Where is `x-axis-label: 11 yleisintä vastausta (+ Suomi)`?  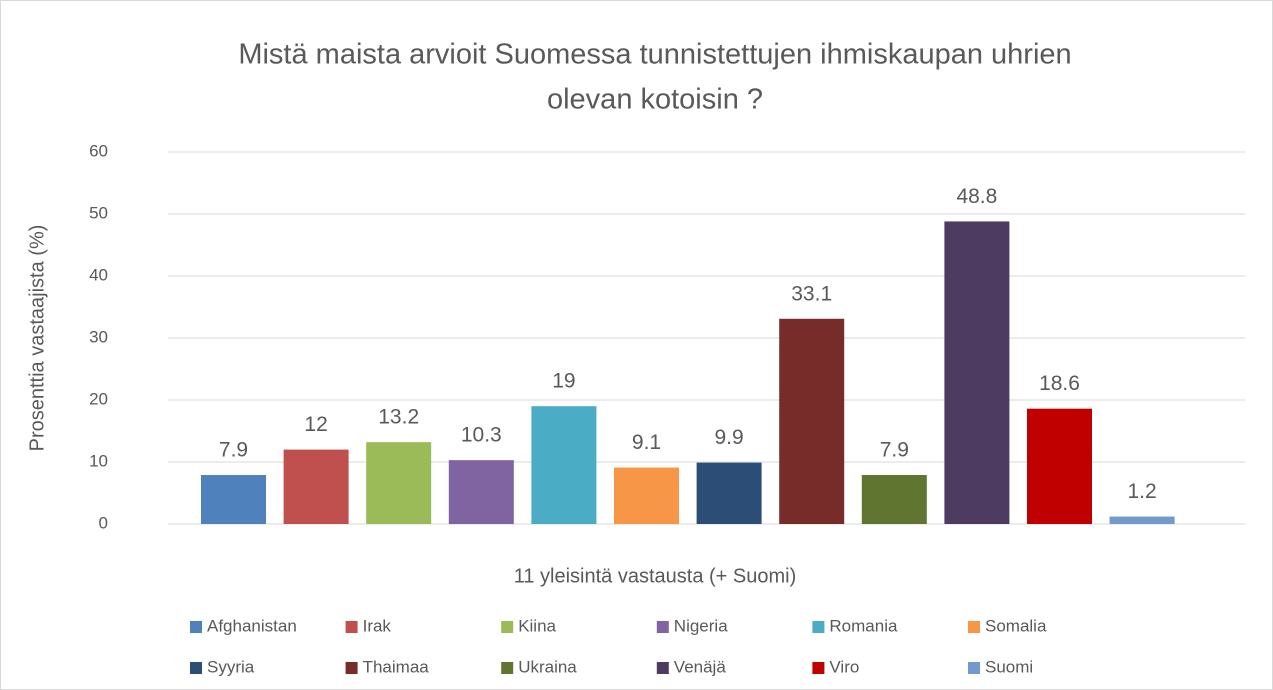
x-axis-label: 11 yleisintä vastausta (+ Suomi) is located at coordinates (655, 576).